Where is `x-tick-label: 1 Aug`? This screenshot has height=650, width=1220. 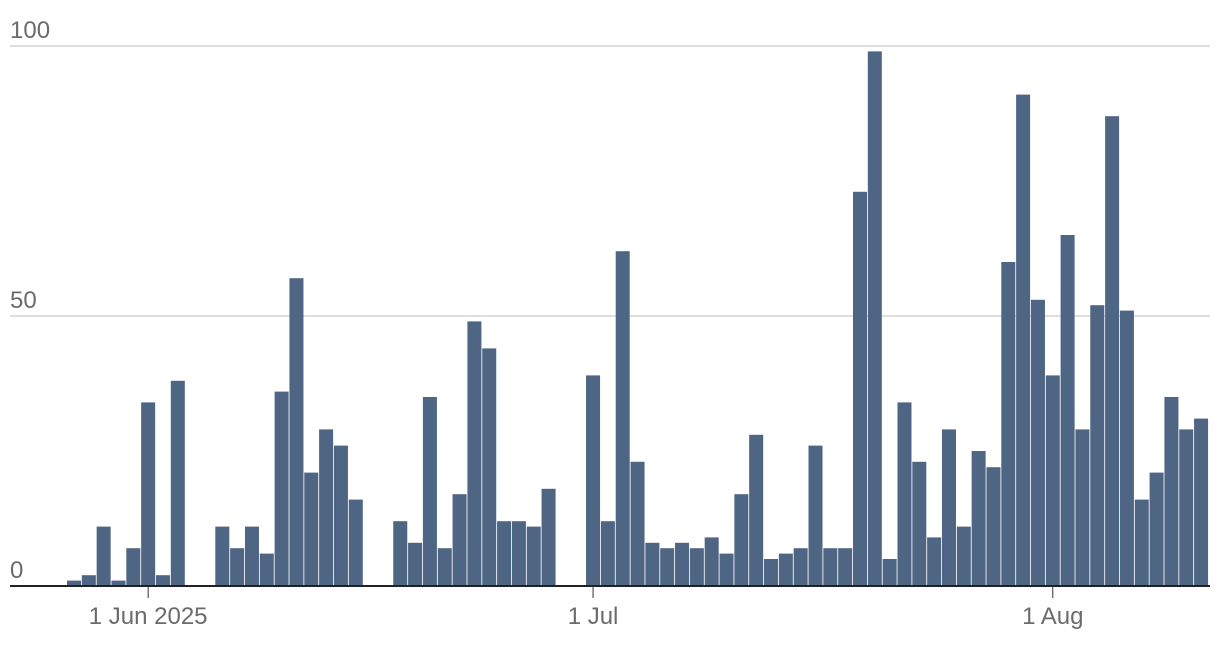 x-tick-label: 1 Aug is located at coordinates (1052, 616).